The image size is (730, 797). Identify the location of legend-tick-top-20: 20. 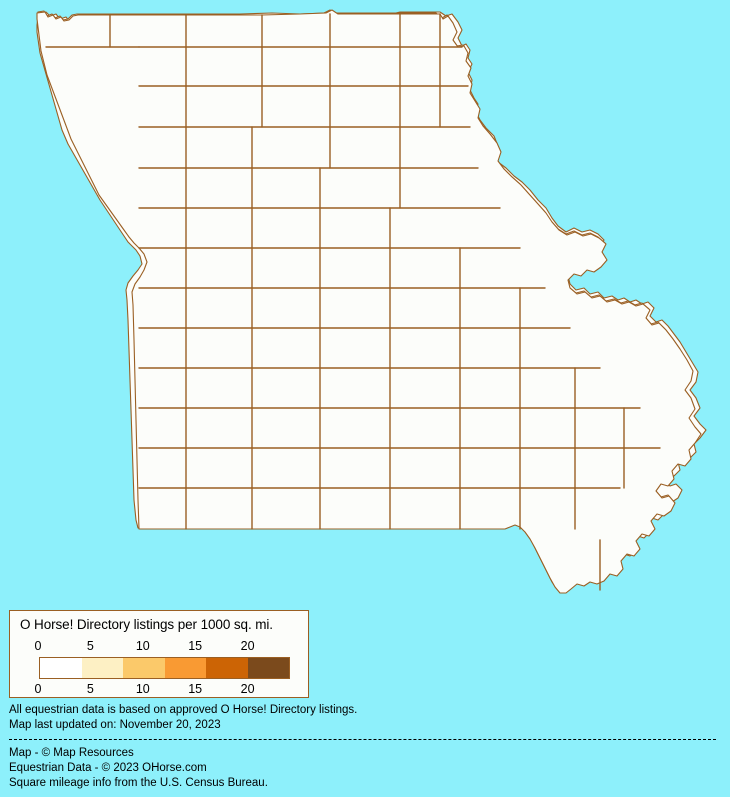
(247, 646).